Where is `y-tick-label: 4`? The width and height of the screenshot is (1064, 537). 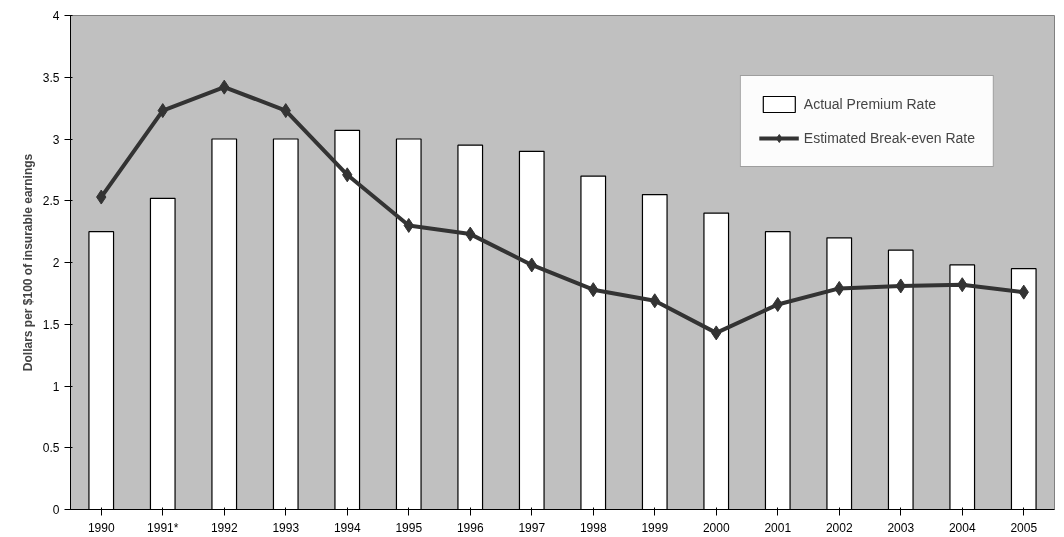 y-tick-label: 4 is located at coordinates (56, 16).